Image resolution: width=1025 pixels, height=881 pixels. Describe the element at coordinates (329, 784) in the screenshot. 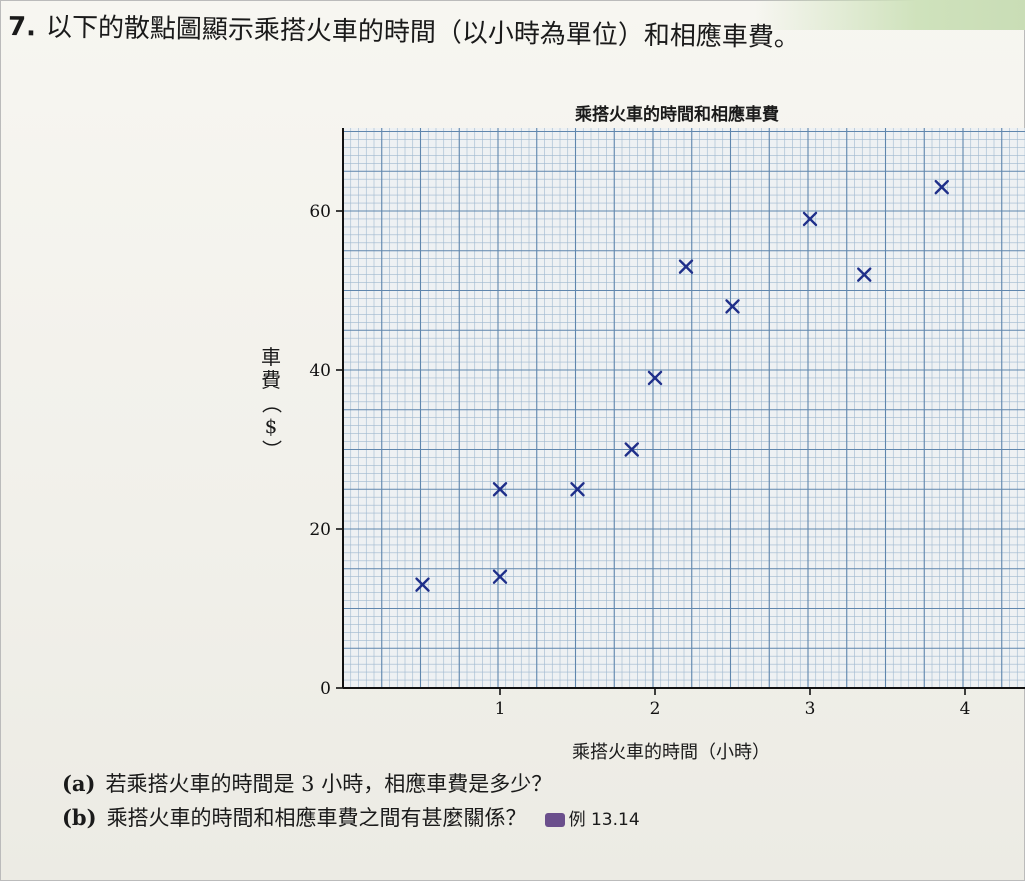

I see `part-a-text: 若乘搭火車的時間是 3 小時，相應車費是多少？` at that location.